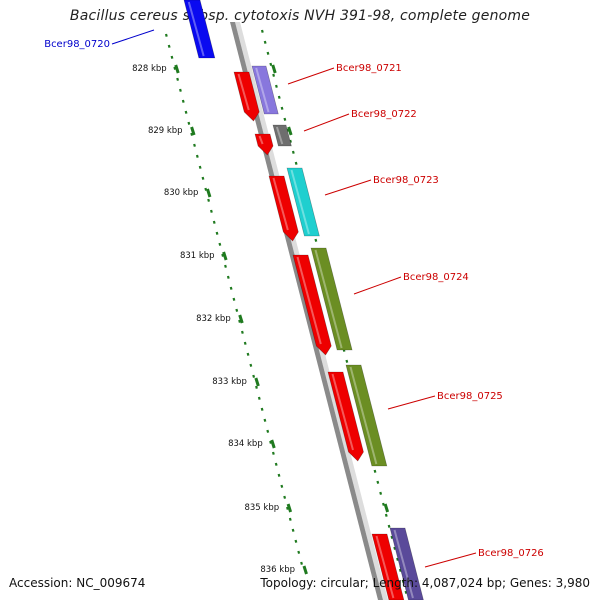  I want to click on kbp-label: 835 kbp, so click(261, 508).